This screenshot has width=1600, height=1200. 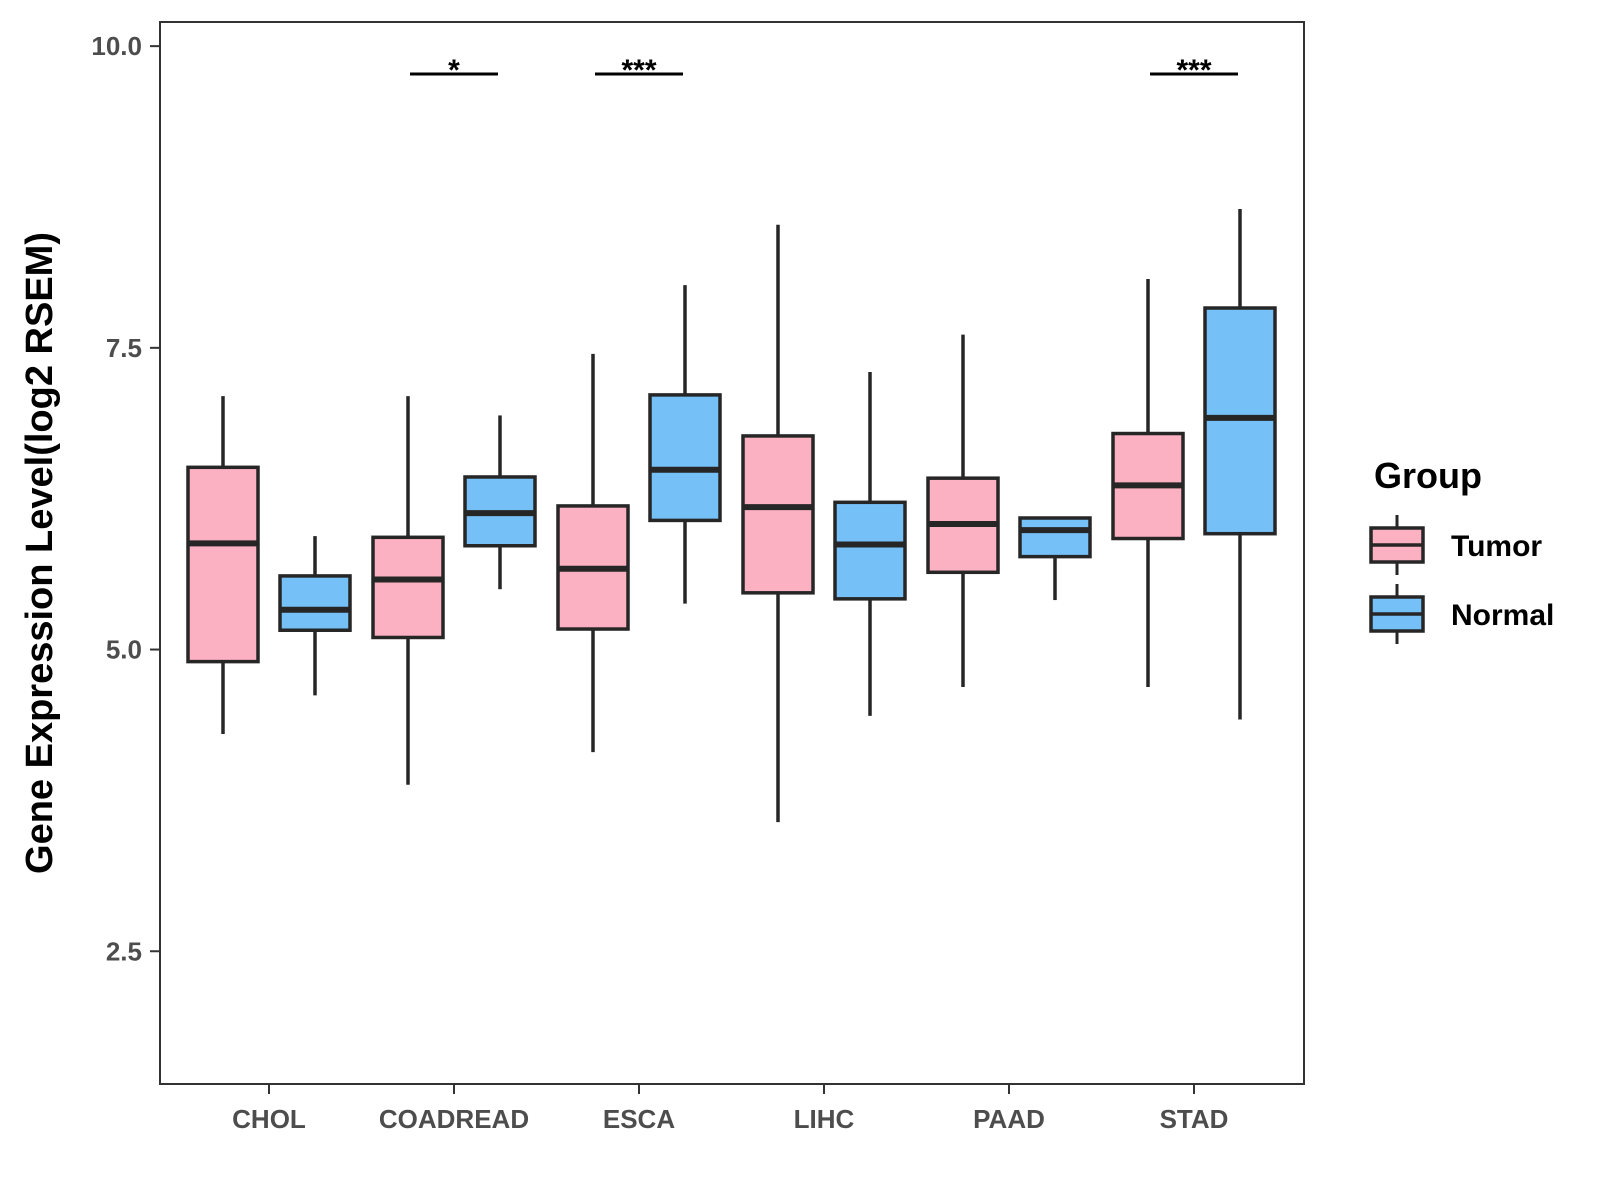 I want to click on box-normal-esca, so click(x=685, y=444).